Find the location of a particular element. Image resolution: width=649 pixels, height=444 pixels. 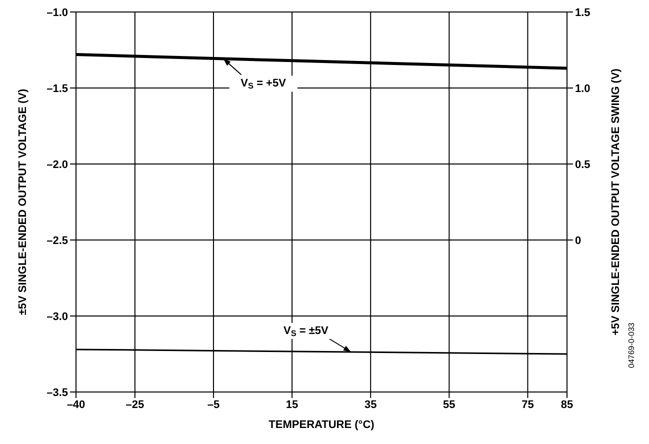

y2-tick-label: 0.5 is located at coordinates (582, 164).